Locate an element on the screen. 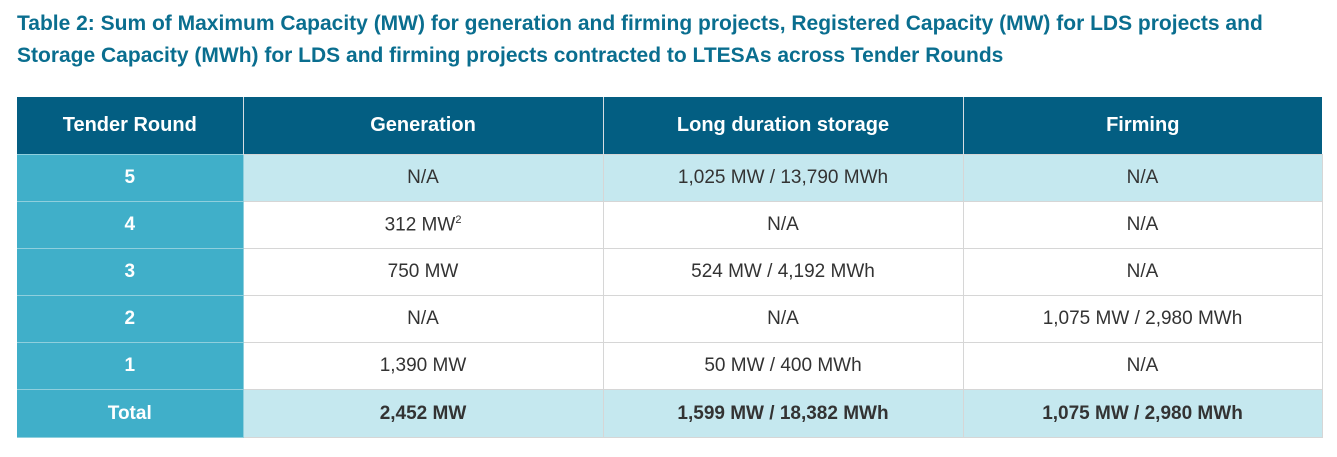 The height and width of the screenshot is (457, 1337). total-firming: 1,075 MW / 2,980 MWh is located at coordinates (1142, 413).